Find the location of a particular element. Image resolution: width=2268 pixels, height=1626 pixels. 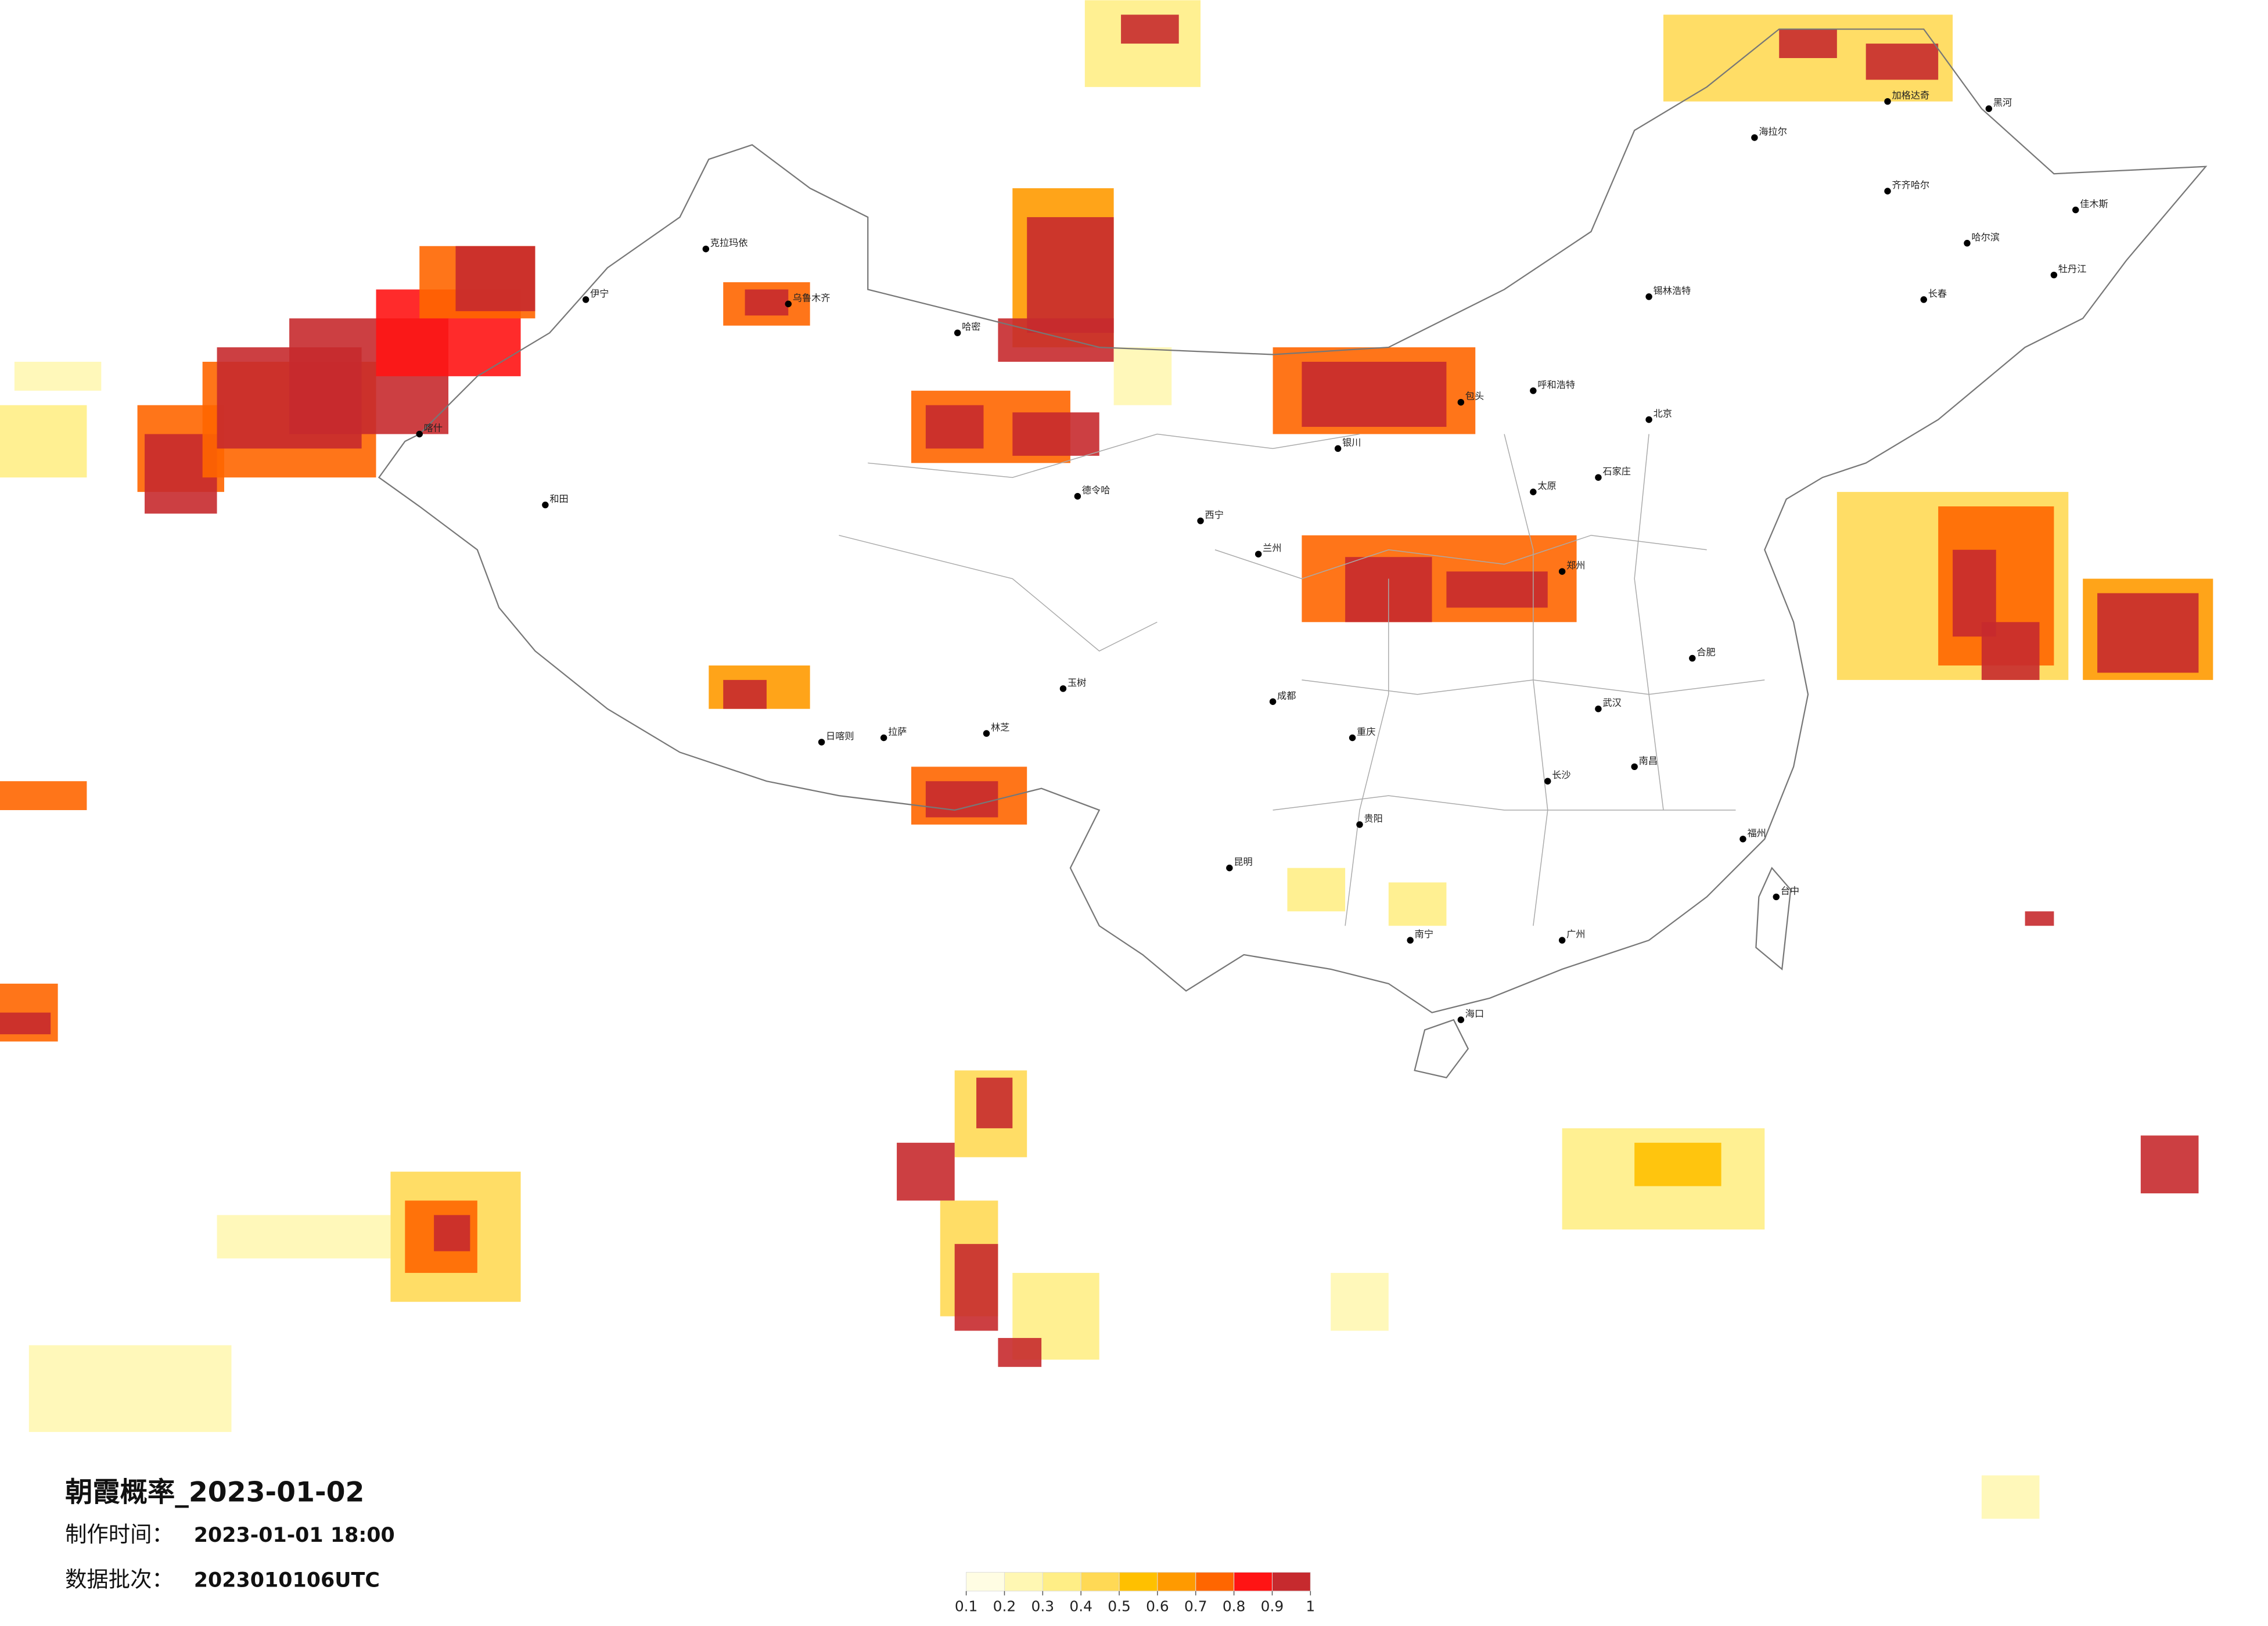

city-label: 兰州 is located at coordinates (1272, 547).